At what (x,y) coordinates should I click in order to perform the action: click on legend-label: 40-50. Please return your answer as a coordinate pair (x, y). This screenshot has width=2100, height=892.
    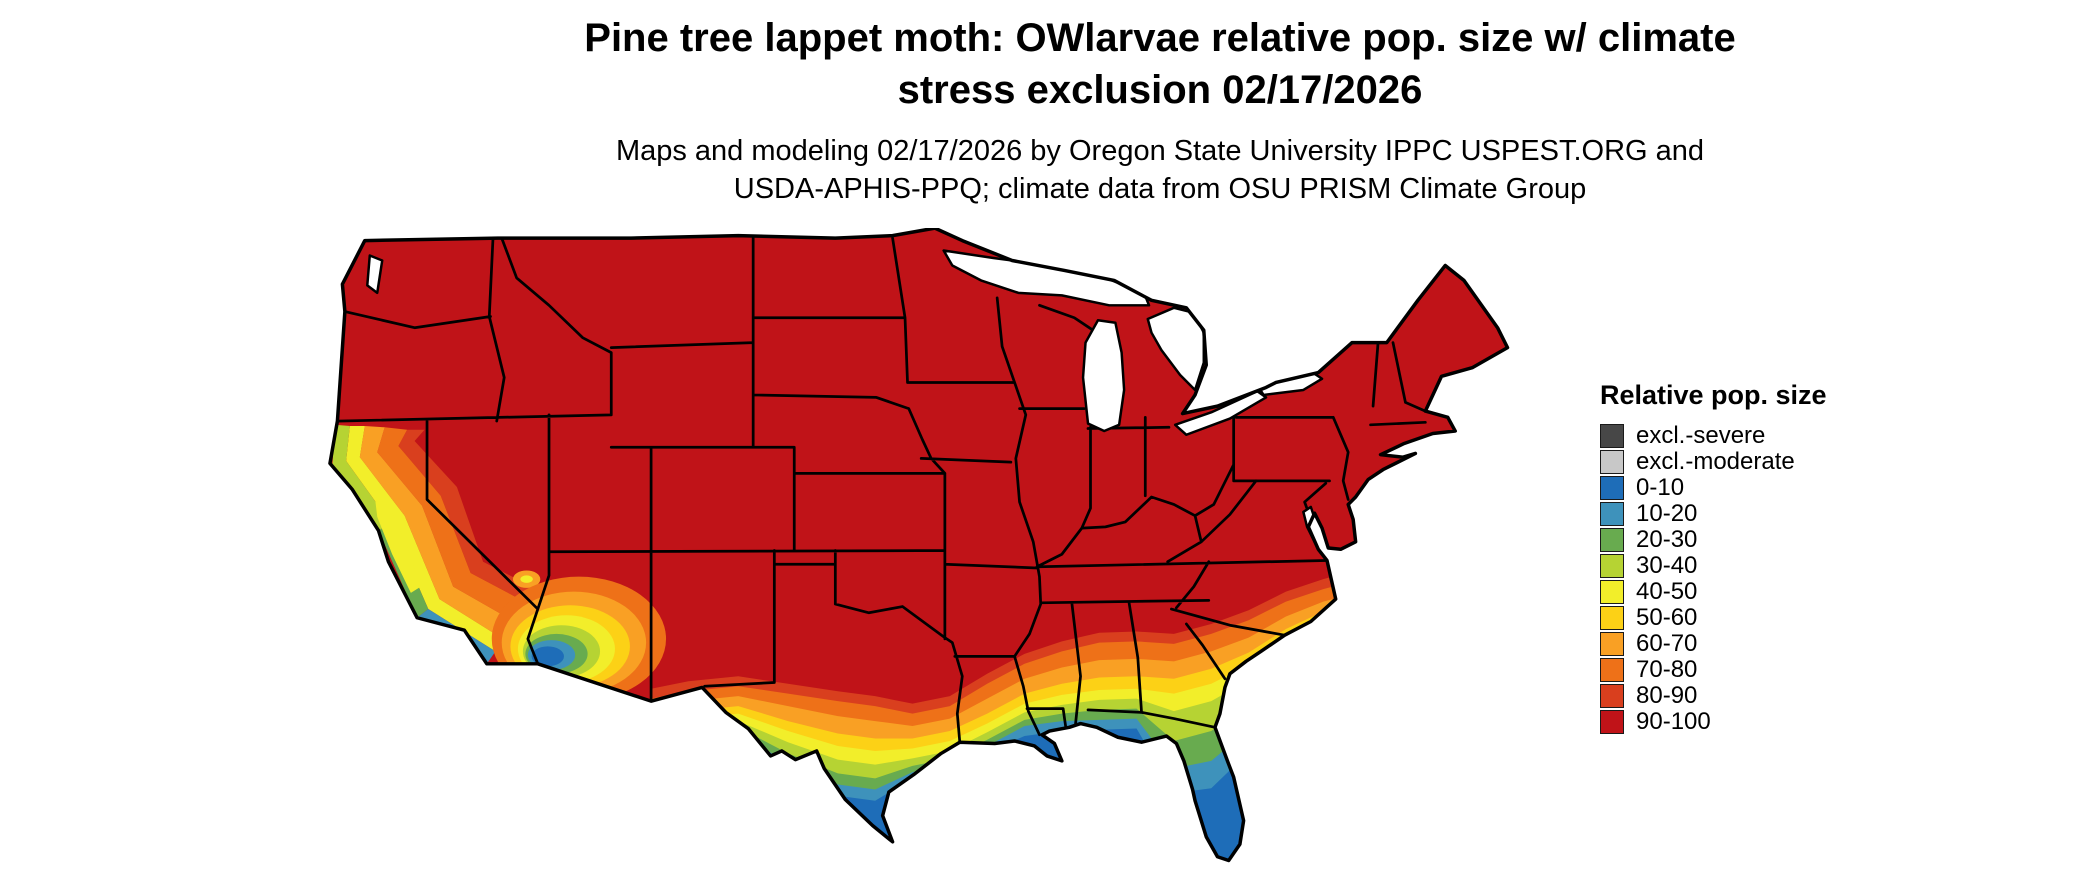
    Looking at the image, I should click on (1667, 591).